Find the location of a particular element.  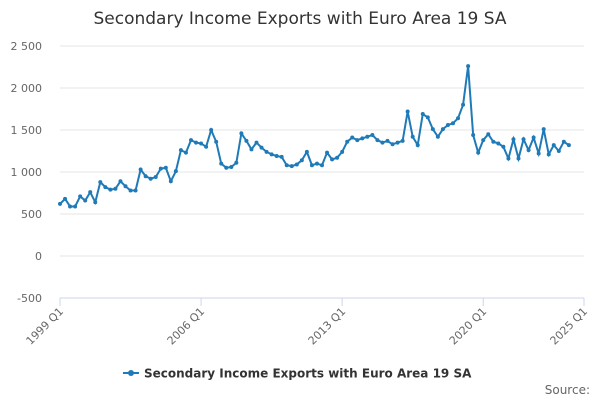

y-tick-label: 2 500 is located at coordinates (27, 46).